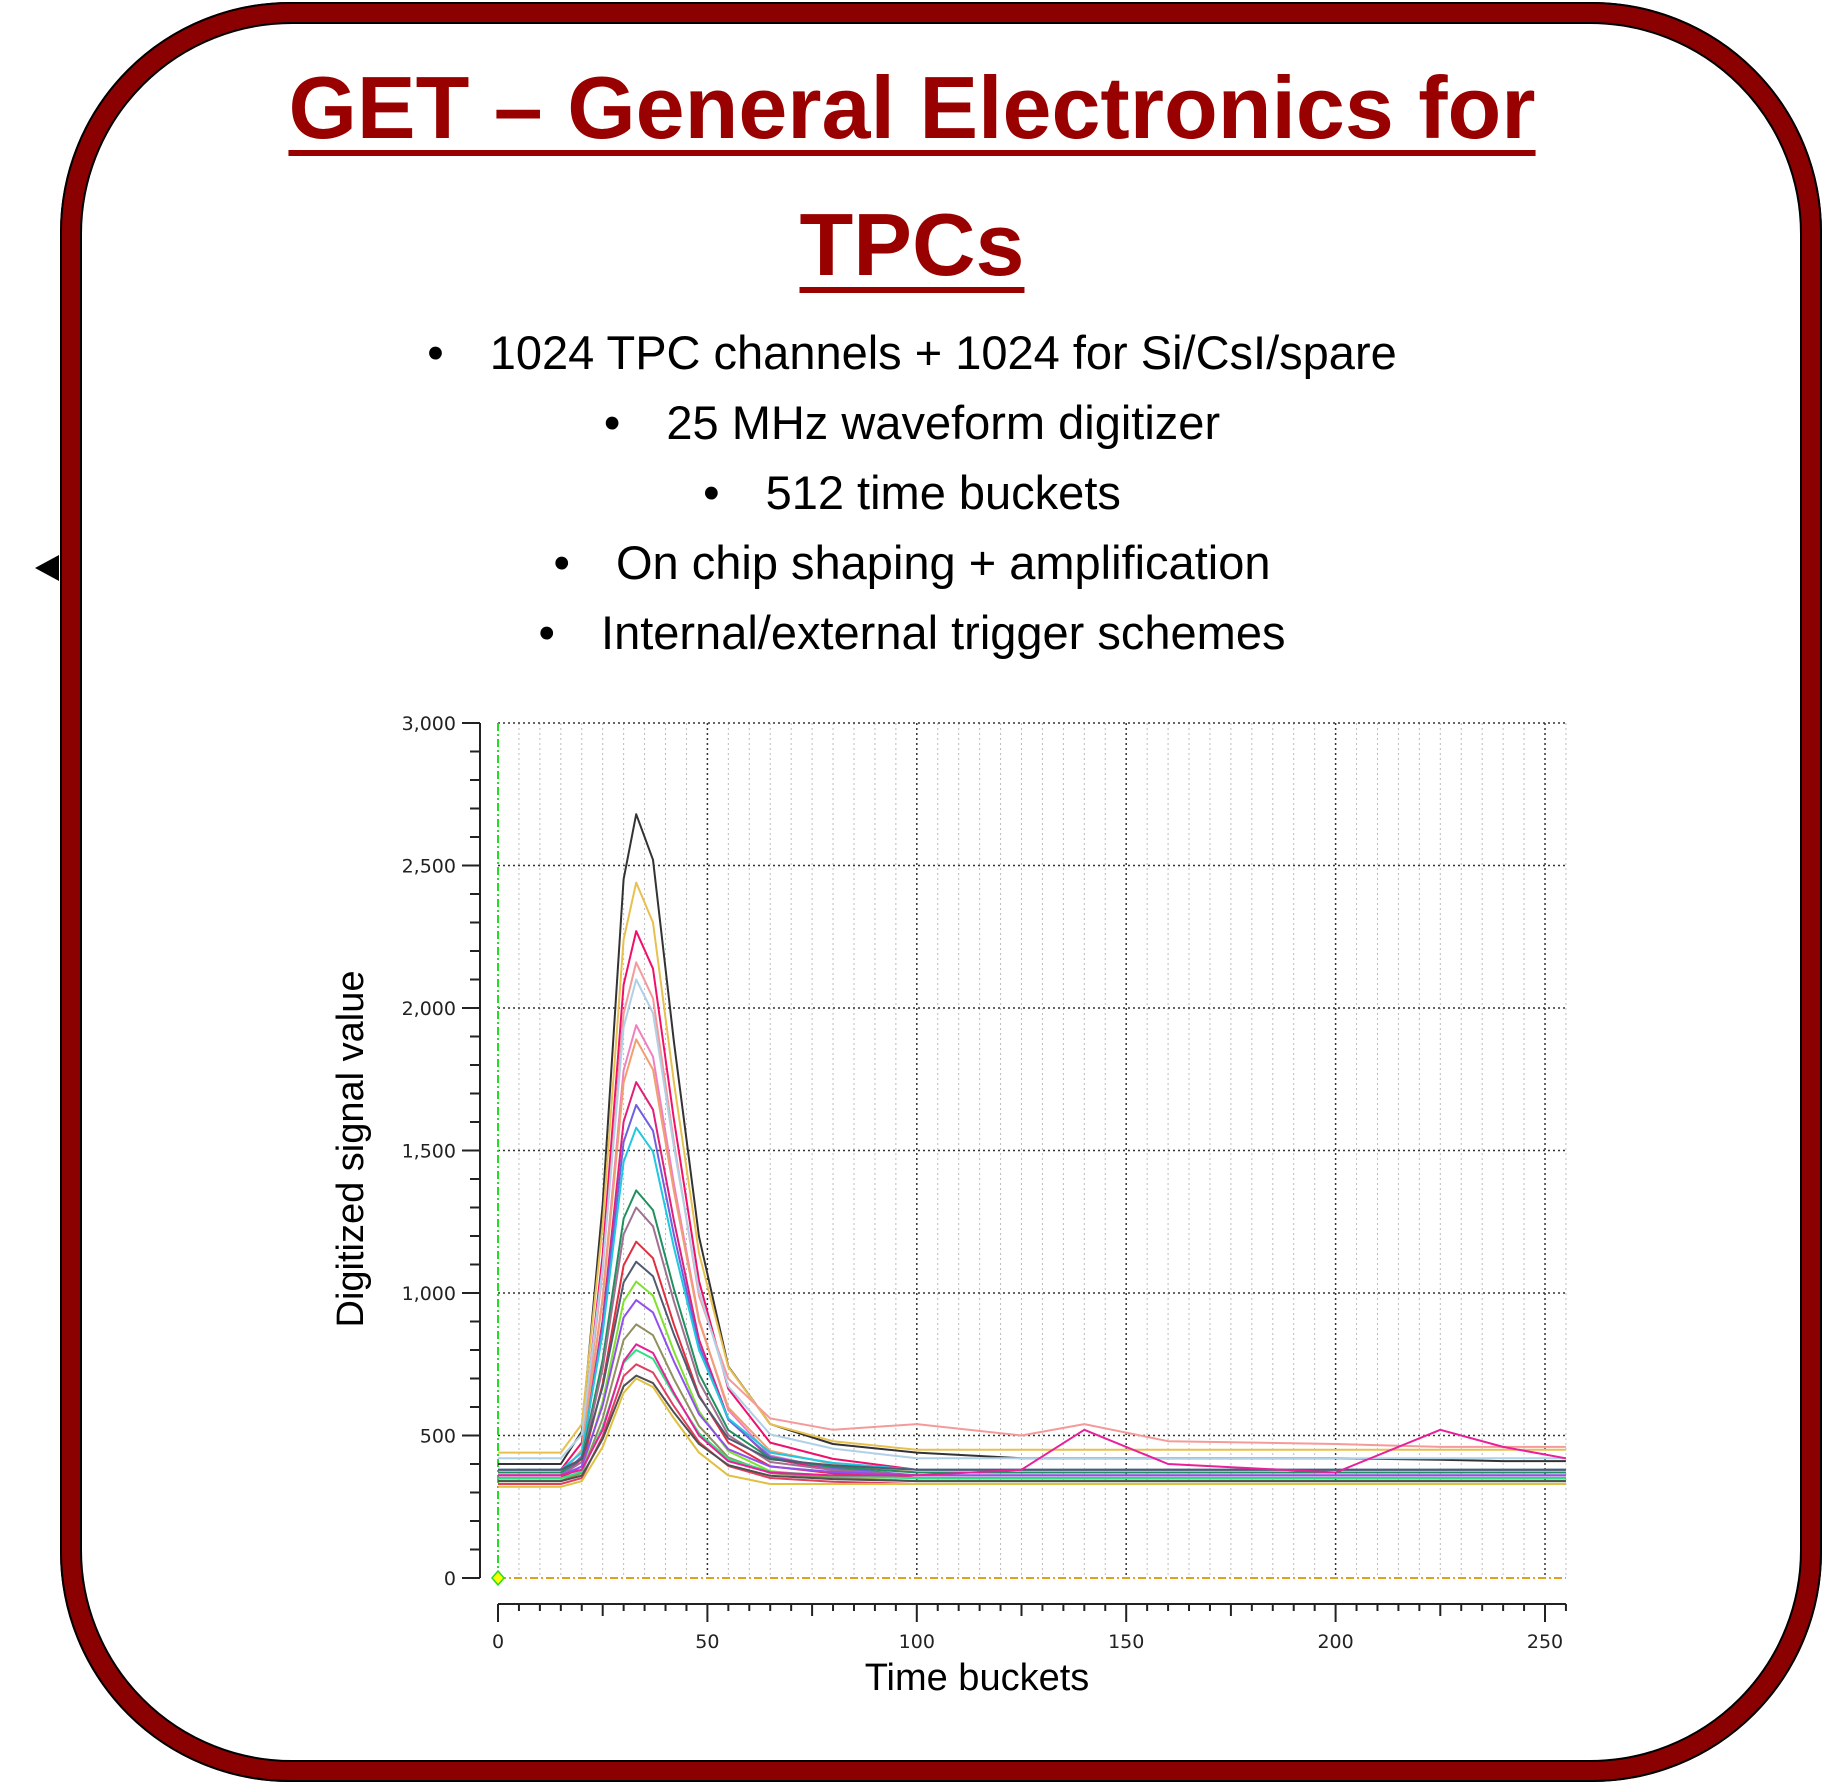 Image resolution: width=1824 pixels, height=1785 pixels. Describe the element at coordinates (450, 1579) in the screenshot. I see `y-tick-label: 0` at that location.